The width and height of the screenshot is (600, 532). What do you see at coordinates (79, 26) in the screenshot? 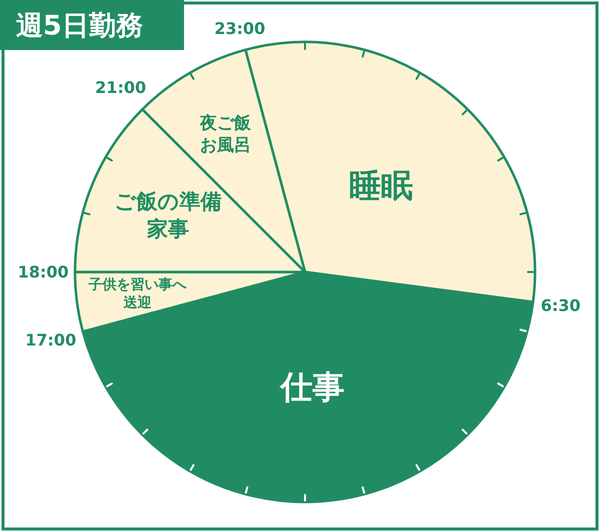
I see `chart-title: 週5日勤務` at bounding box center [79, 26].